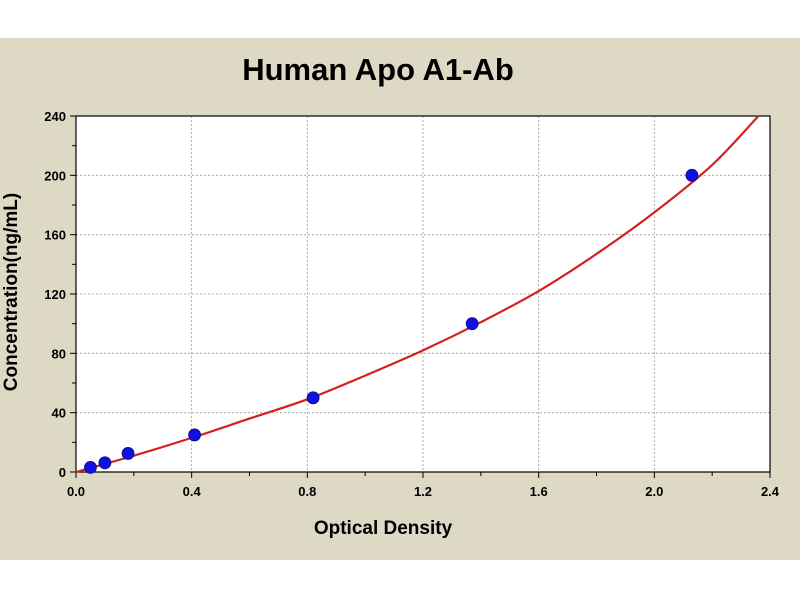 The image size is (800, 600). Describe the element at coordinates (654, 491) in the screenshot. I see `x-tick-label: 2.0` at that location.